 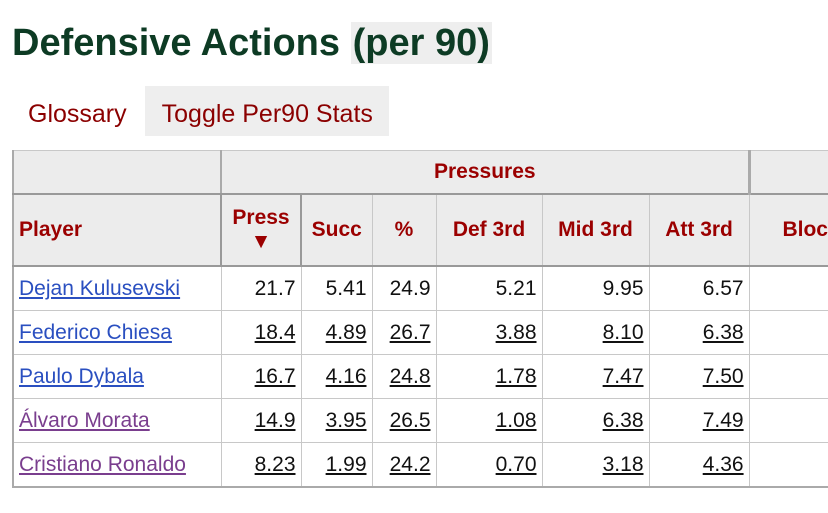 I want to click on stat-cell: 16.7, so click(x=261, y=376).